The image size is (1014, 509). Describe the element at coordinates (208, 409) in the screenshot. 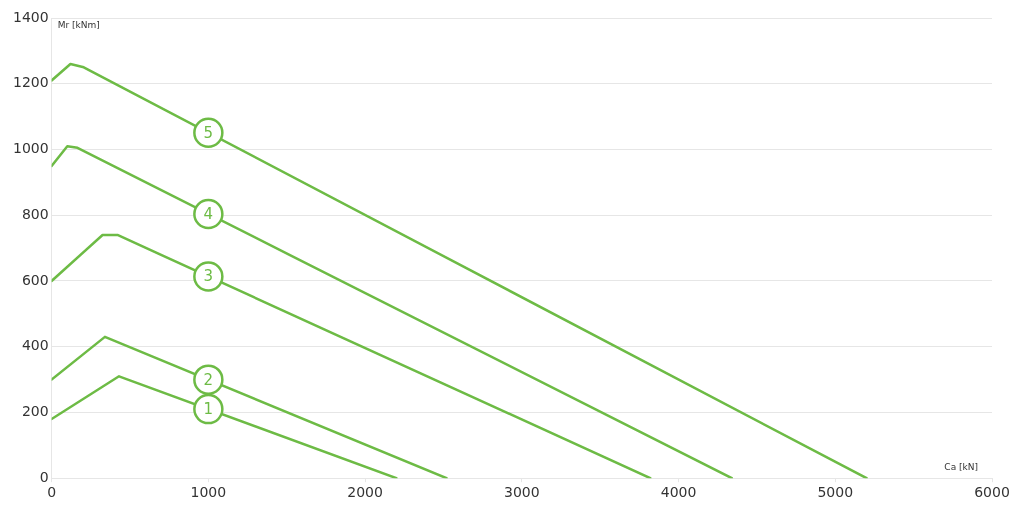

I see `legend-label: 1` at that location.